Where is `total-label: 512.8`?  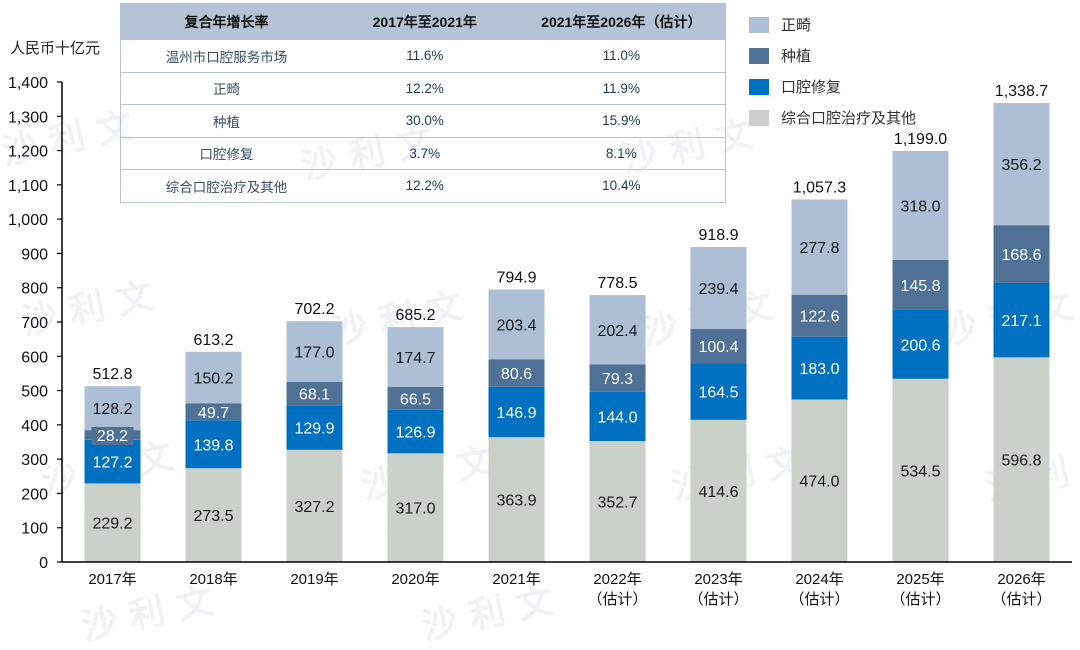
total-label: 512.8 is located at coordinates (112, 374).